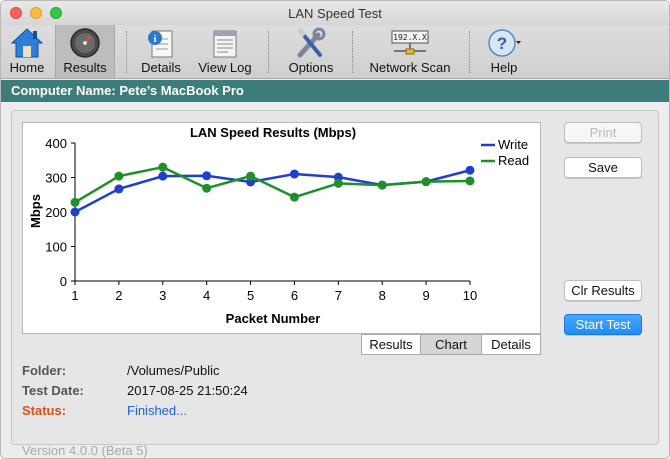  What do you see at coordinates (44, 410) in the screenshot?
I see `status-label: Status:` at bounding box center [44, 410].